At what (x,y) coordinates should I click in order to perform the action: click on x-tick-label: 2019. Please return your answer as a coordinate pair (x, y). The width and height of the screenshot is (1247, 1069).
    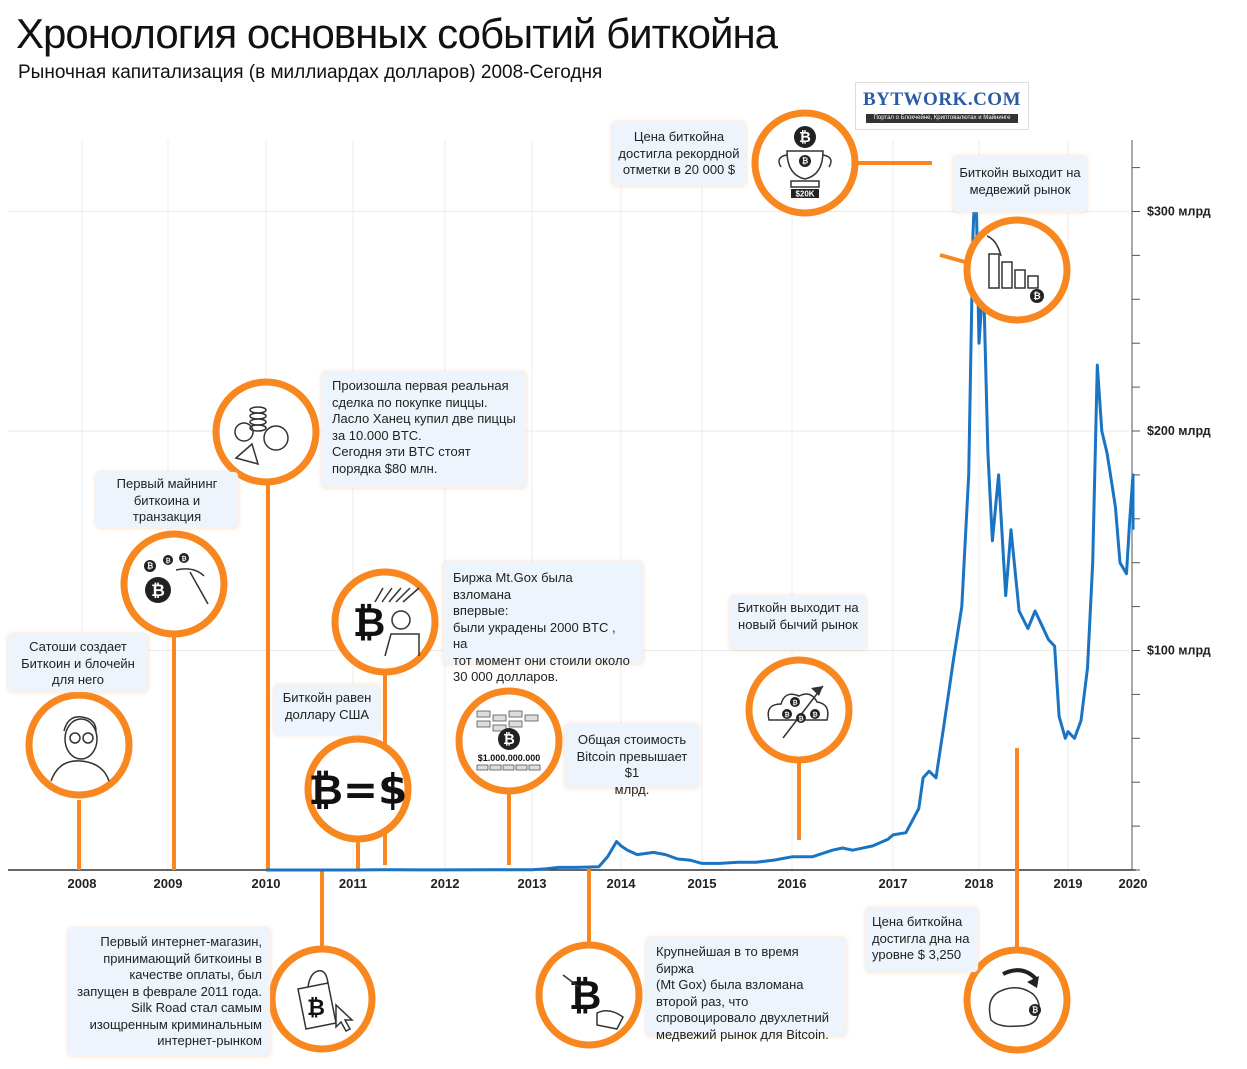
    Looking at the image, I should click on (1068, 883).